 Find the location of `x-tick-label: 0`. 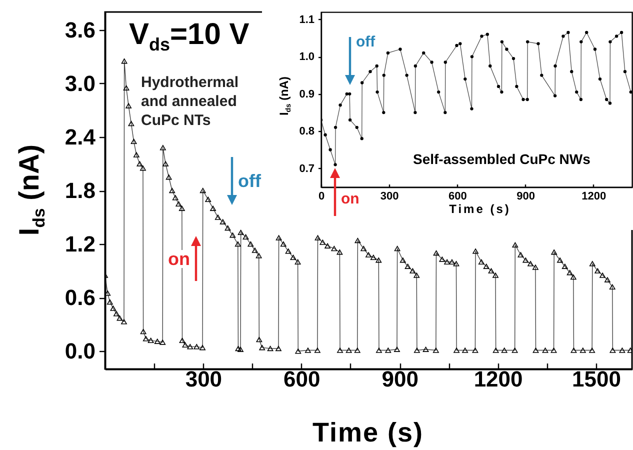

x-tick-label: 0 is located at coordinates (321, 196).